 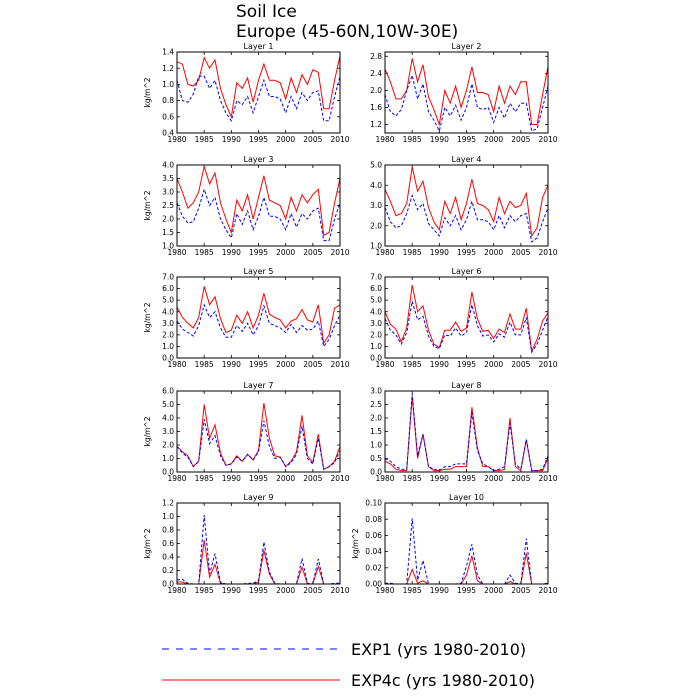 What do you see at coordinates (466, 497) in the screenshot?
I see `panel-title: Layer 10` at bounding box center [466, 497].